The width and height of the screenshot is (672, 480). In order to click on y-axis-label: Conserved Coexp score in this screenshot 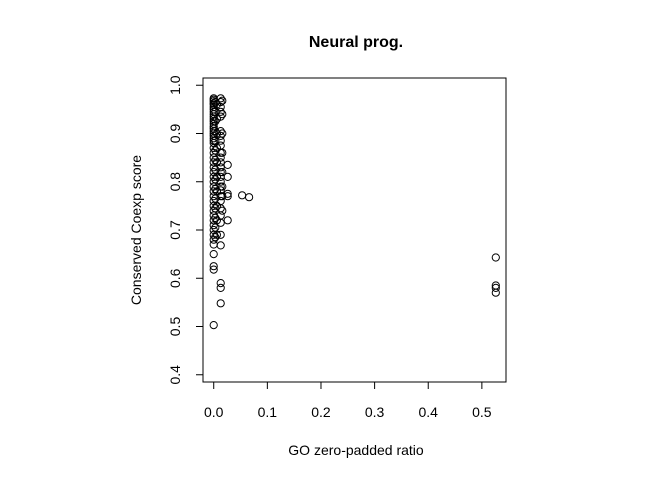, I will do `click(136, 230)`.